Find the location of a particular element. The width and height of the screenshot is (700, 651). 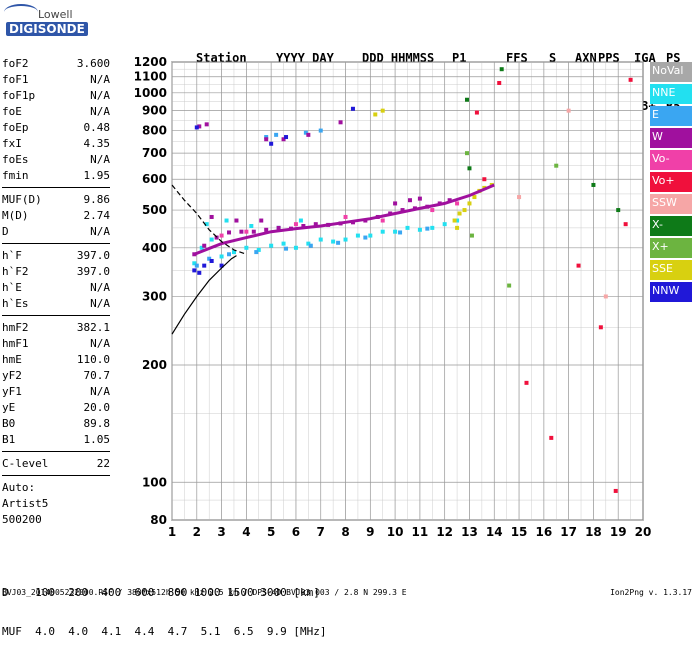

param-row: h`F 397.0 is located at coordinates (56, 256).